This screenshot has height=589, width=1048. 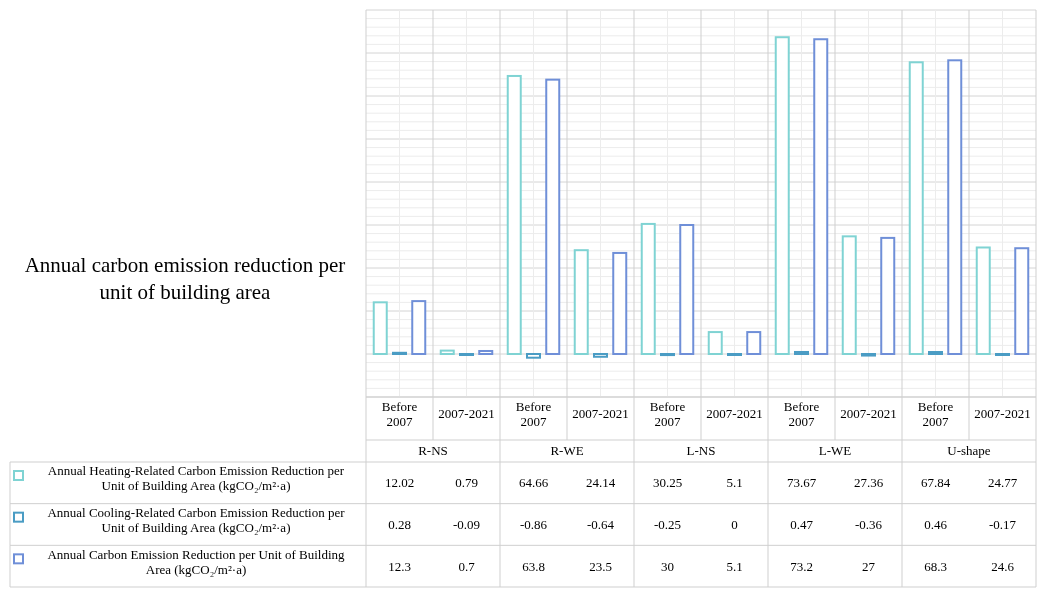 I want to click on text: L-WE, so click(x=835, y=450).